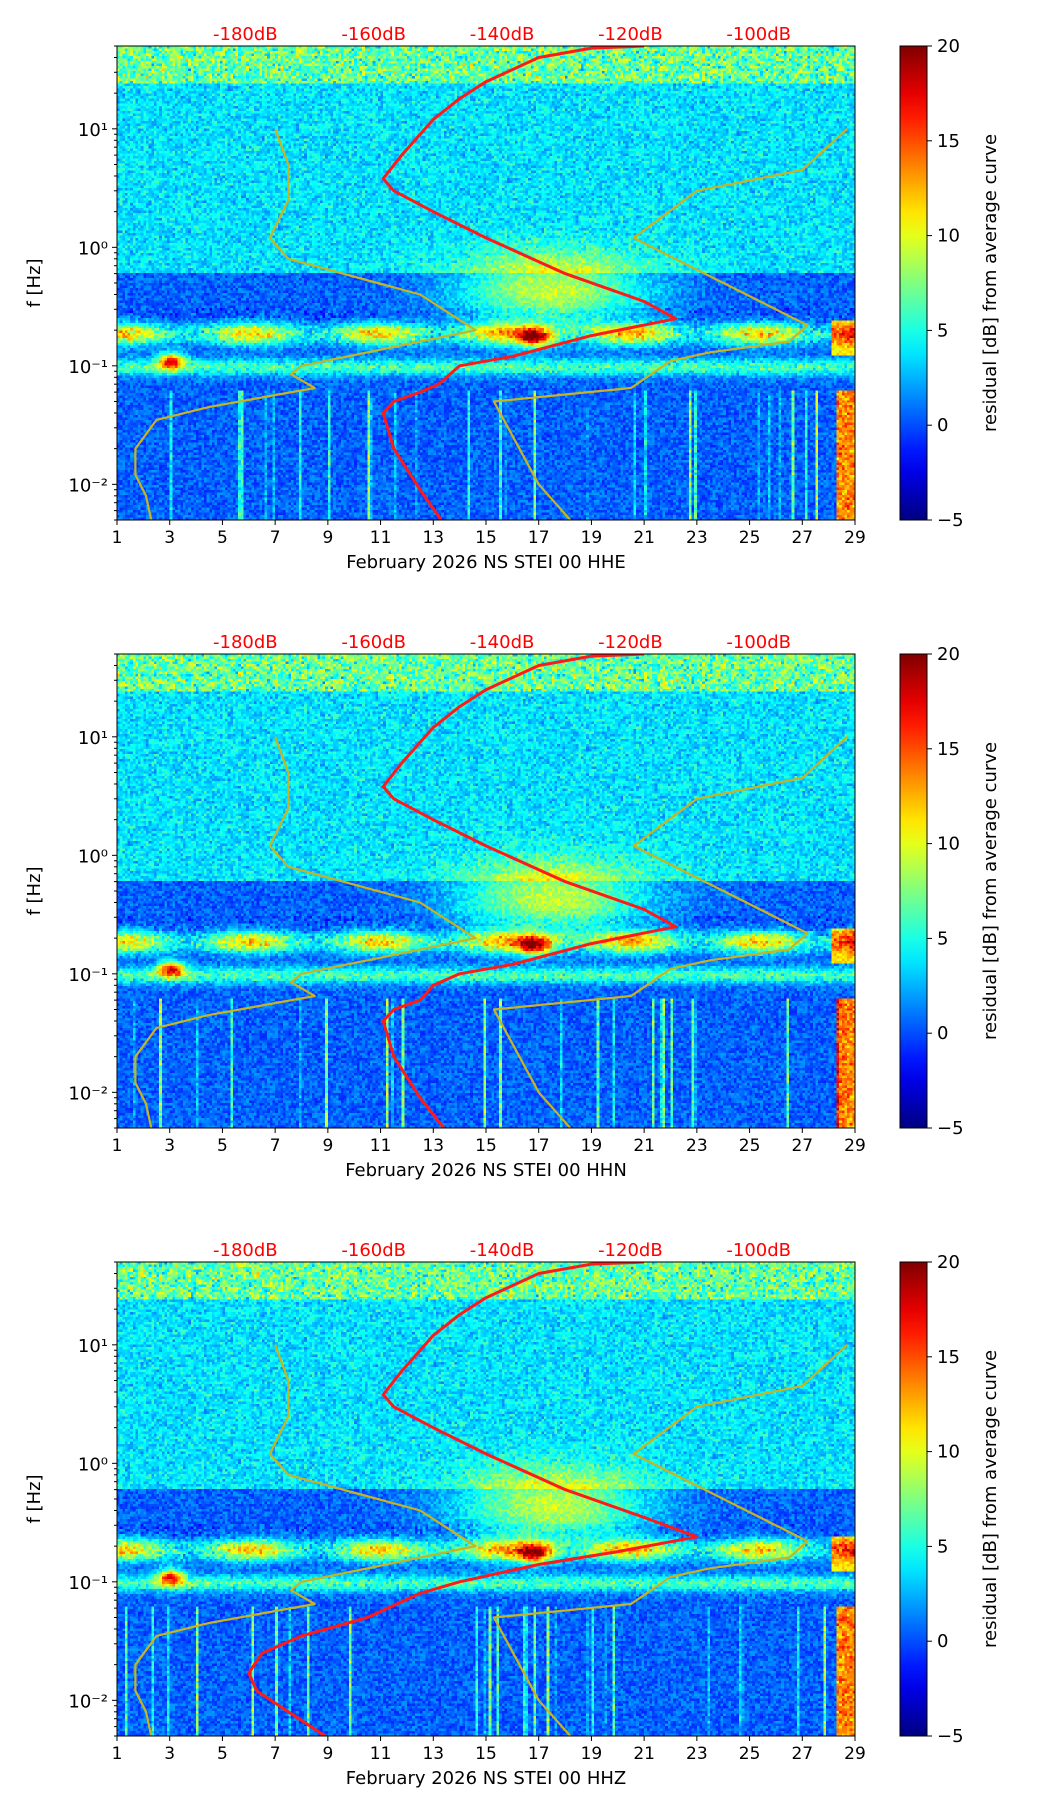  What do you see at coordinates (486, 1170) in the screenshot?
I see `x-axis-label: February 2026 NS STEI 00 HHN` at bounding box center [486, 1170].